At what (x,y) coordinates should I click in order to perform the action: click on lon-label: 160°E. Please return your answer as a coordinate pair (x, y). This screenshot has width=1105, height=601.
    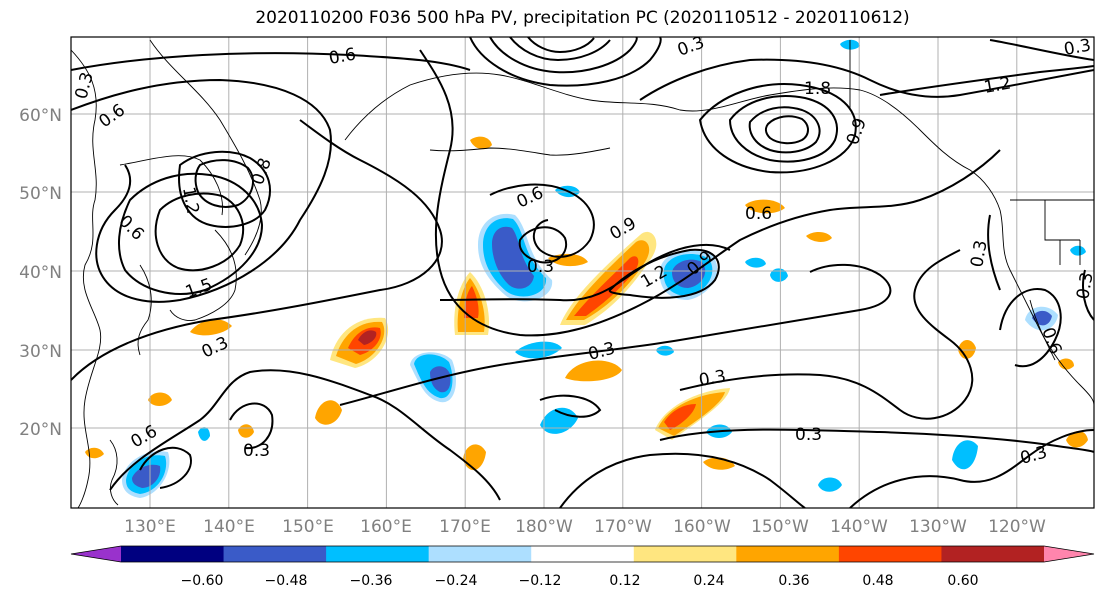
    Looking at the image, I should click on (386, 527).